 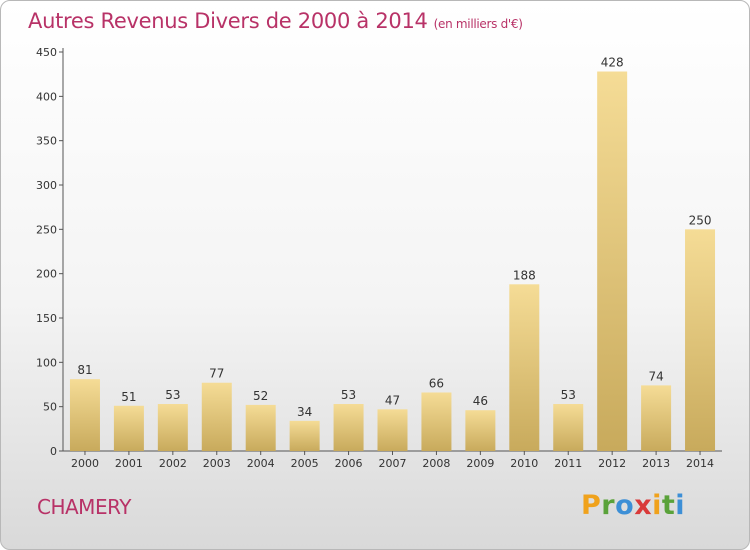 What do you see at coordinates (568, 427) in the screenshot?
I see `bar-2011` at bounding box center [568, 427].